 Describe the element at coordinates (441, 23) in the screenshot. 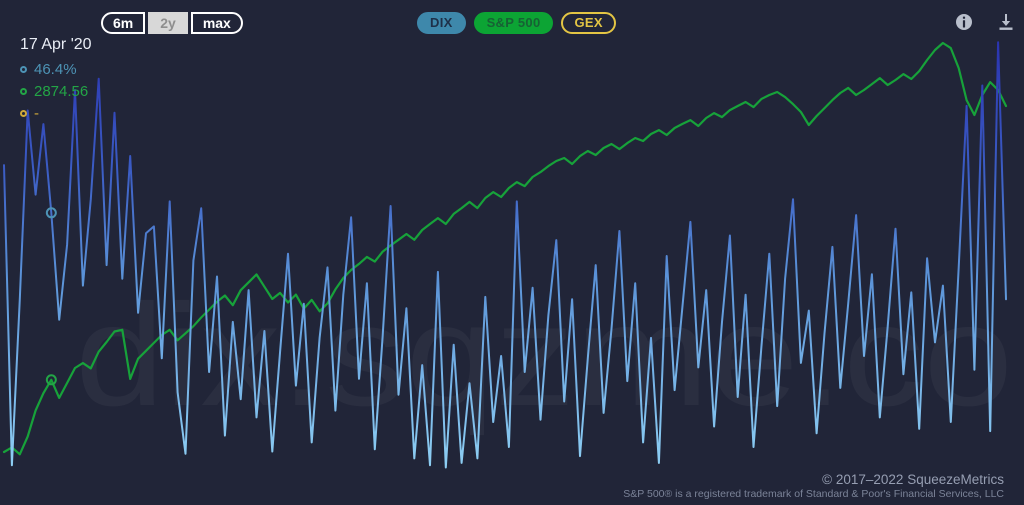

I see `series-toggle-dix: DIX` at that location.